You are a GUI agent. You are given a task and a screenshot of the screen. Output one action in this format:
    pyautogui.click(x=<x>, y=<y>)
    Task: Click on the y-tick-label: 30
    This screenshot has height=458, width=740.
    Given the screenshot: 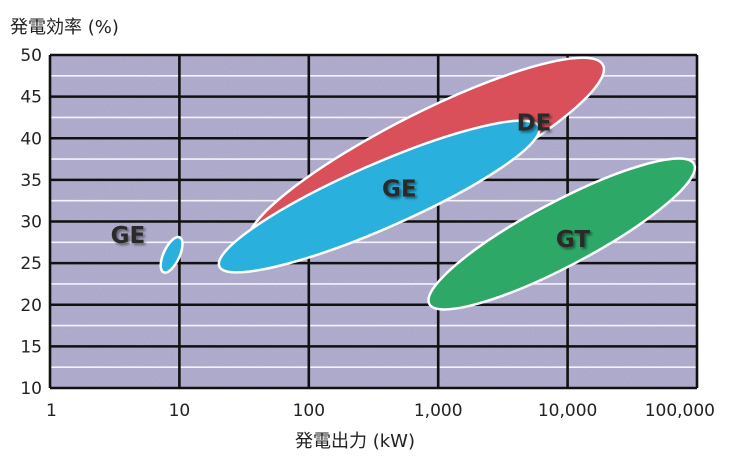 What is the action you would take?
    pyautogui.click(x=31, y=223)
    